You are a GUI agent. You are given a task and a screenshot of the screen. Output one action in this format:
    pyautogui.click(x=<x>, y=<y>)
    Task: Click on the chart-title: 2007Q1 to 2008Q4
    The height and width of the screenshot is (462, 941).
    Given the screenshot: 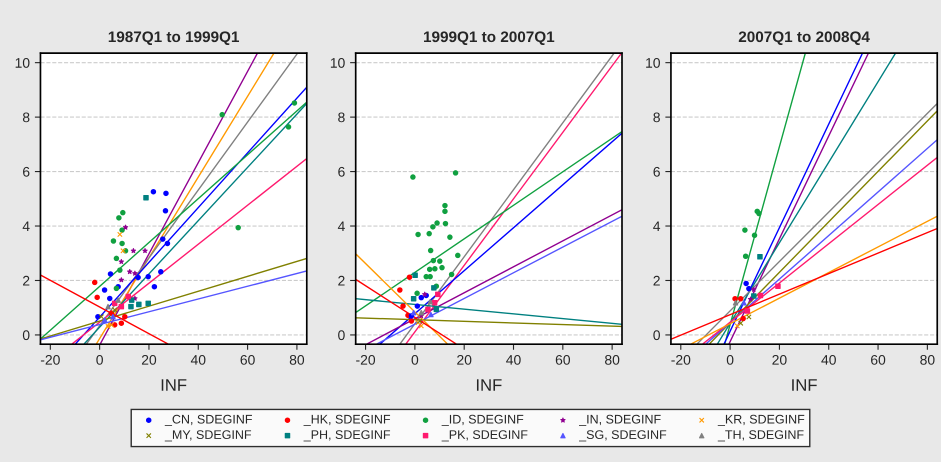 What is the action you would take?
    pyautogui.click(x=804, y=38)
    